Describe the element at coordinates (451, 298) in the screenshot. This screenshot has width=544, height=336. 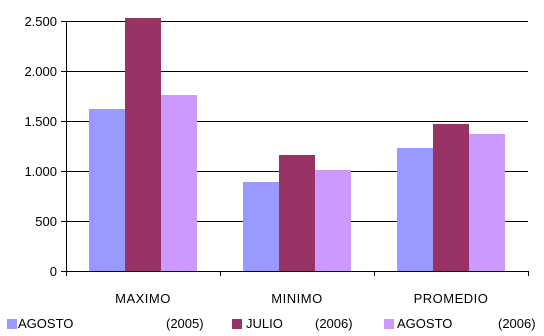
I see `x-category-label: PROMEDIO` at that location.